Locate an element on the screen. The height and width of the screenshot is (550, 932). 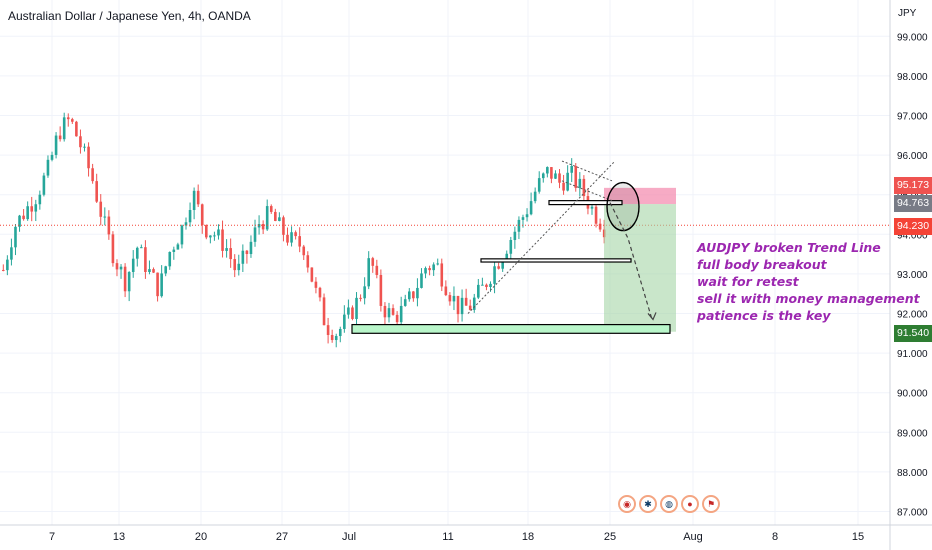
x-tick-label: 11 is located at coordinates (447, 537).